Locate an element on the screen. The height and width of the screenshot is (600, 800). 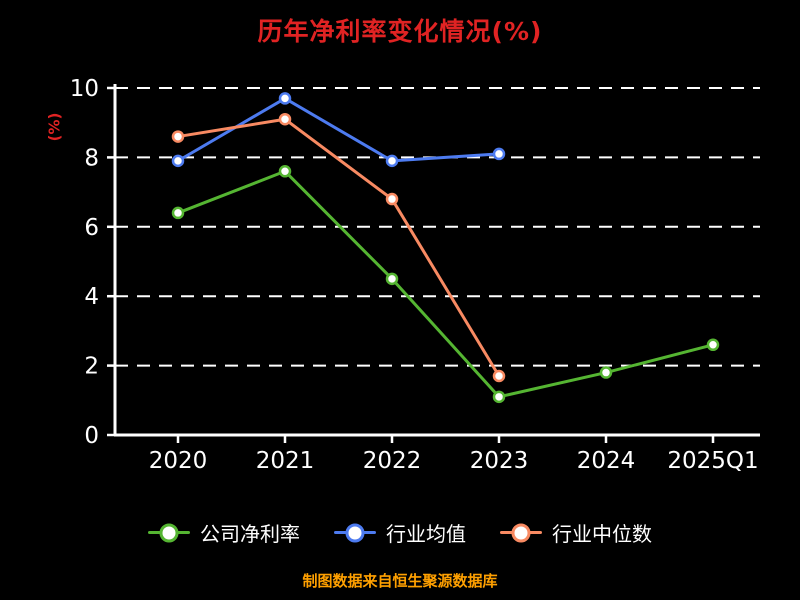
svg-text: 2023 is located at coordinates (499, 461).